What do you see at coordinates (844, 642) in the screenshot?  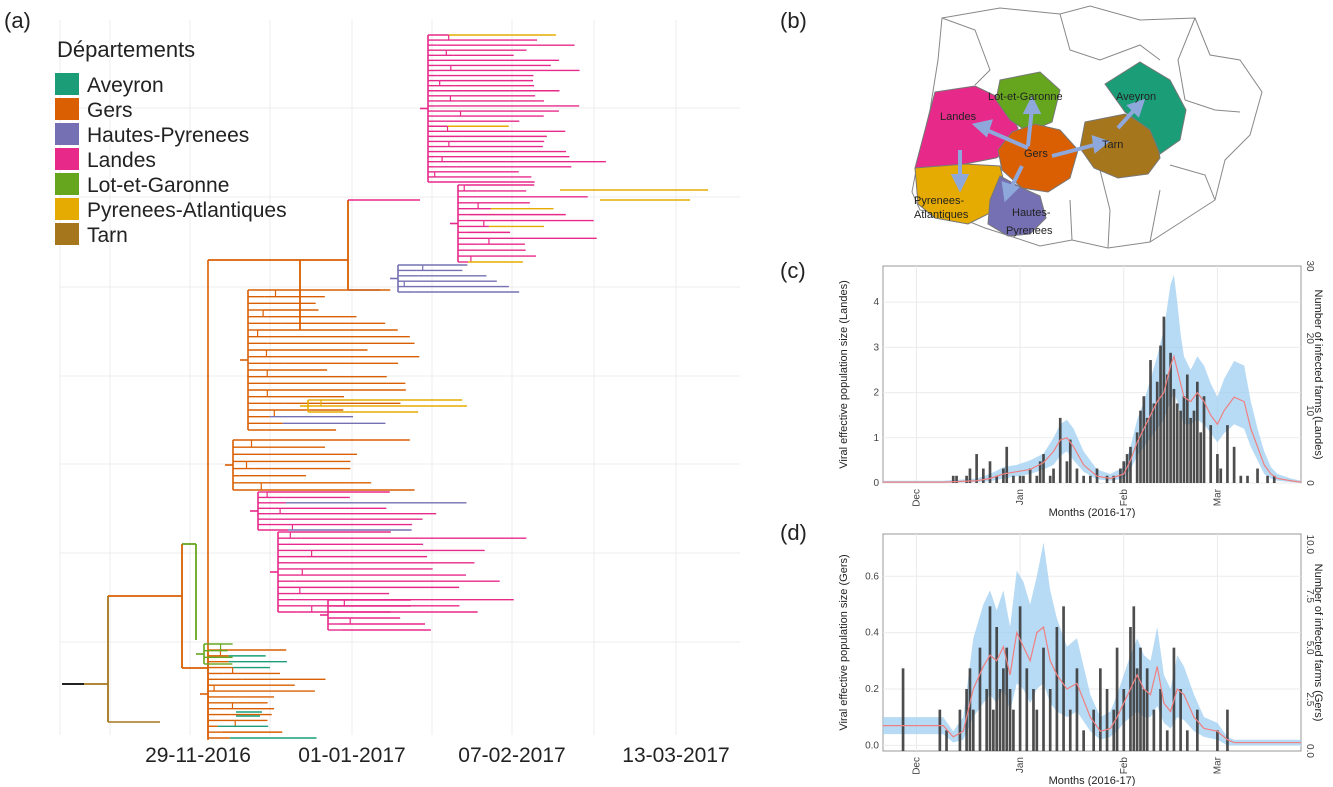 I see `y-axis-title-left: Viral effective population size (Gers)` at bounding box center [844, 642].